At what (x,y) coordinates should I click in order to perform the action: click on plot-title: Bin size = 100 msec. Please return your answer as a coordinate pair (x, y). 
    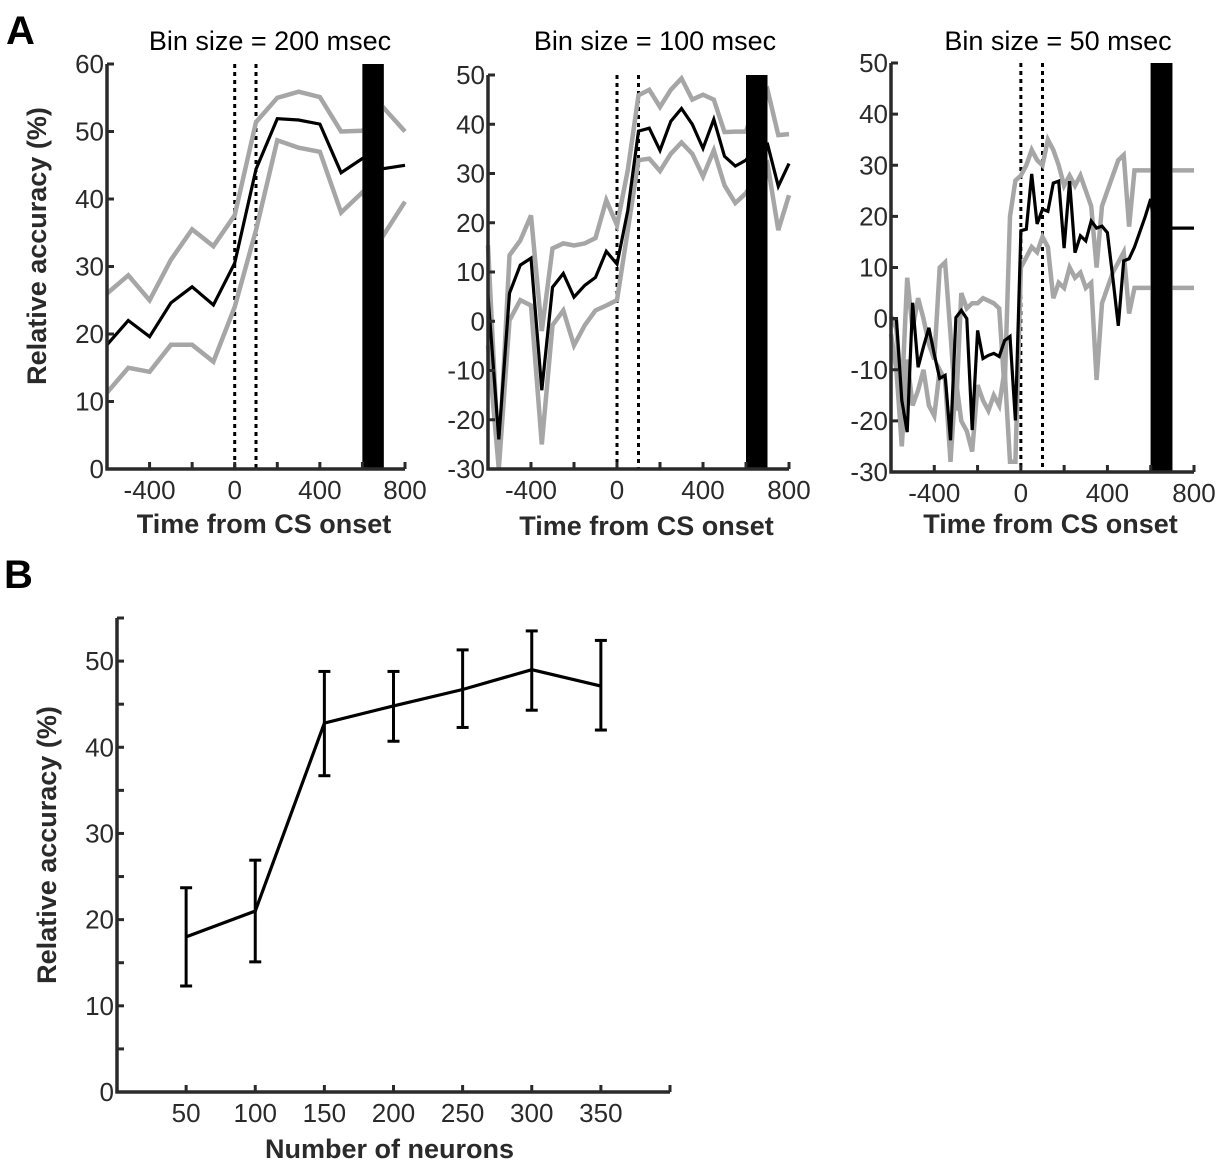
    Looking at the image, I should click on (655, 41).